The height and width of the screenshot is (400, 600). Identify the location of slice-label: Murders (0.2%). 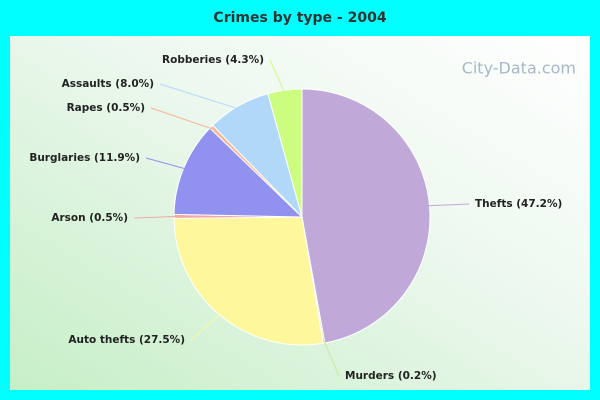
(391, 376).